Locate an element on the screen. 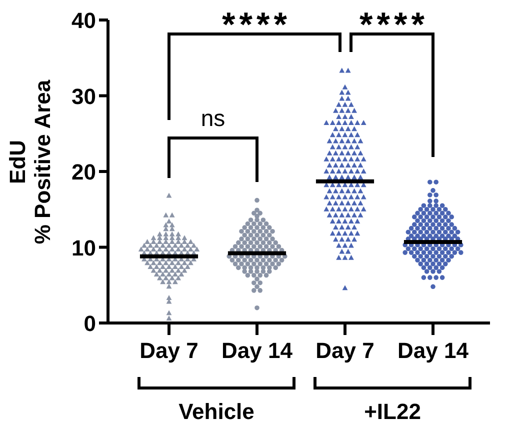 The image size is (510, 427). y-tick-label: 30 is located at coordinates (84, 95).